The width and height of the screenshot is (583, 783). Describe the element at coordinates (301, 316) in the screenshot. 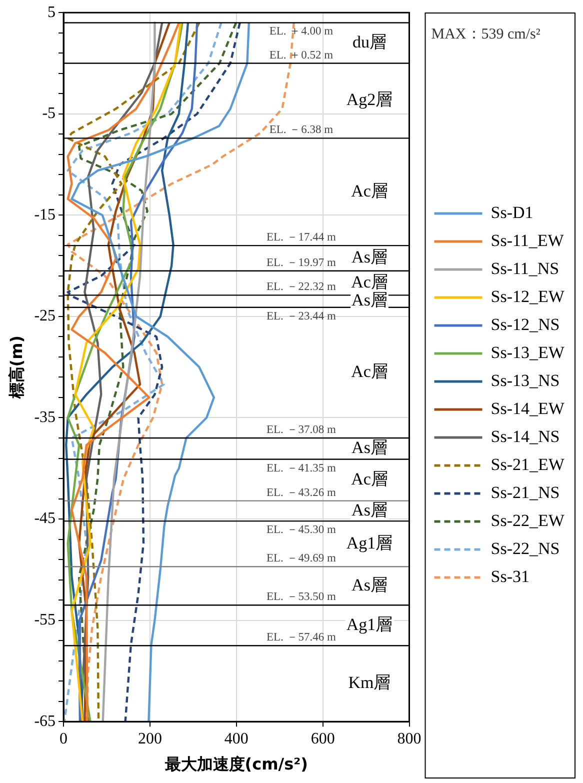

I see `ref-line-label: EL. －23.44 m` at that location.